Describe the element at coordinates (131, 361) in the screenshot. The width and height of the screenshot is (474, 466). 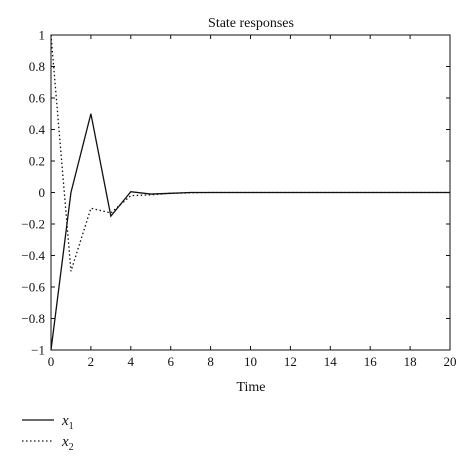
I see `x-tick-label: 4` at that location.